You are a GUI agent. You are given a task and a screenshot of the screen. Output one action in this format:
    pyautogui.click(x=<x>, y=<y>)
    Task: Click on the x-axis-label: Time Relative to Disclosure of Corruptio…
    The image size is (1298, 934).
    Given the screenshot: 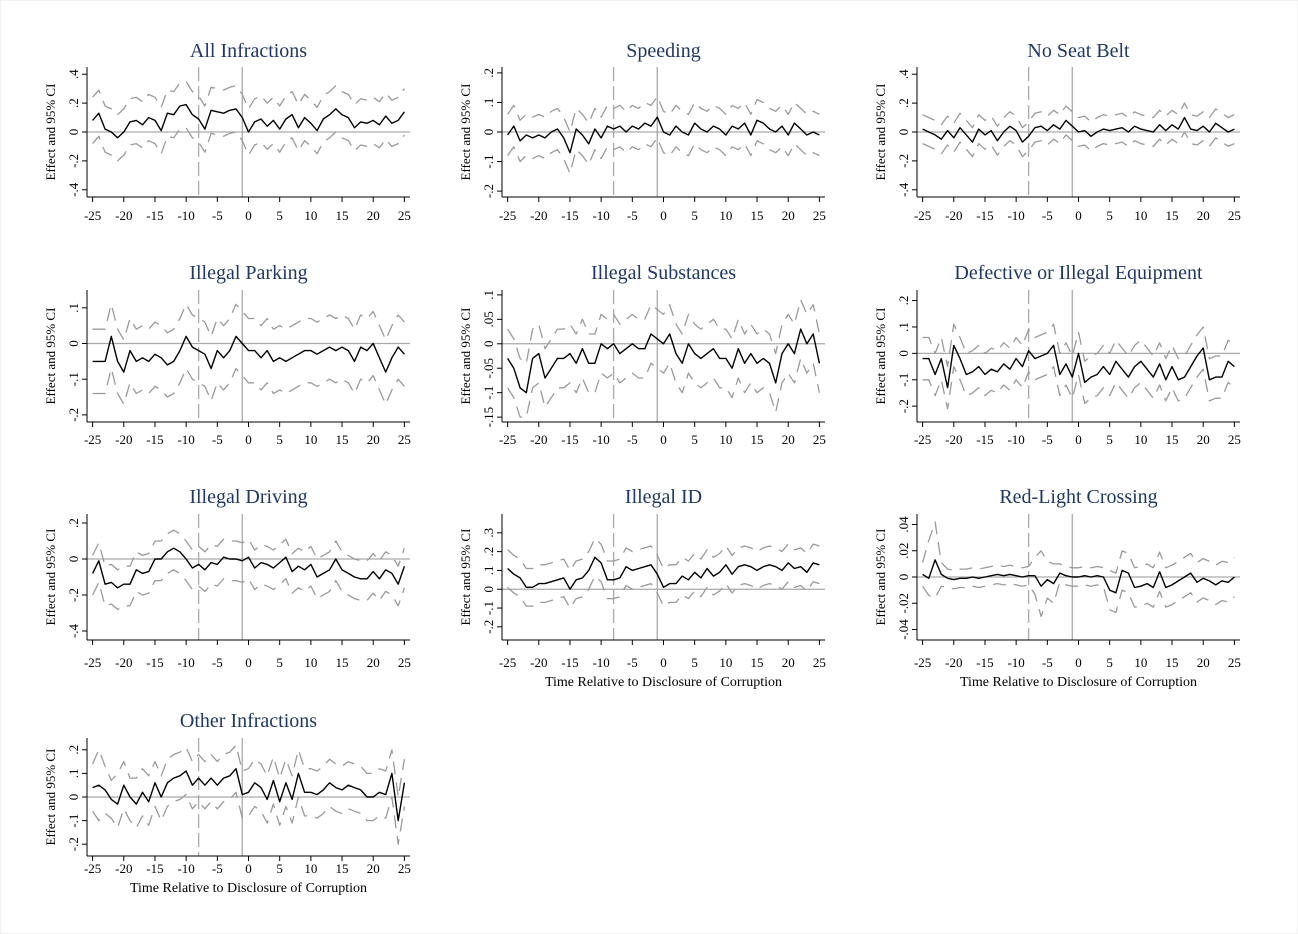 What is the action you would take?
    pyautogui.click(x=1078, y=682)
    